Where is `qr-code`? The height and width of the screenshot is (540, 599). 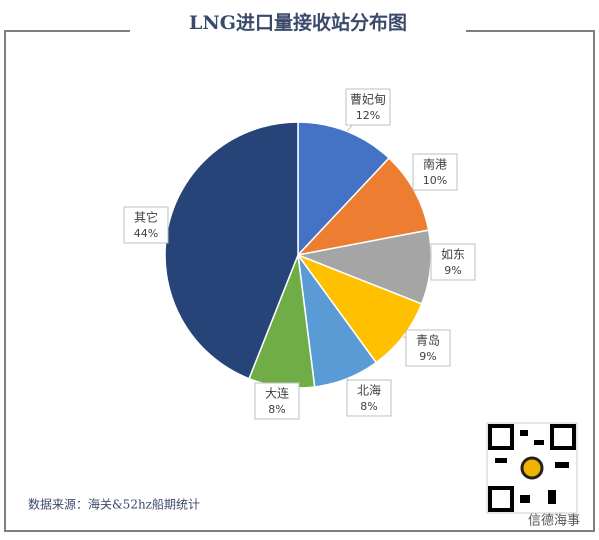 qr-code is located at coordinates (532, 468).